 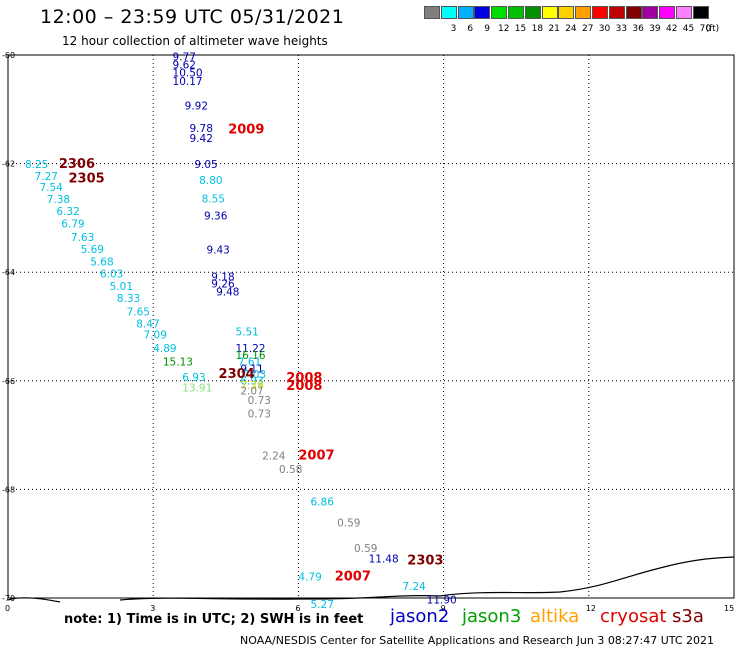 I want to click on legend-label: 33, so click(x=621, y=29).